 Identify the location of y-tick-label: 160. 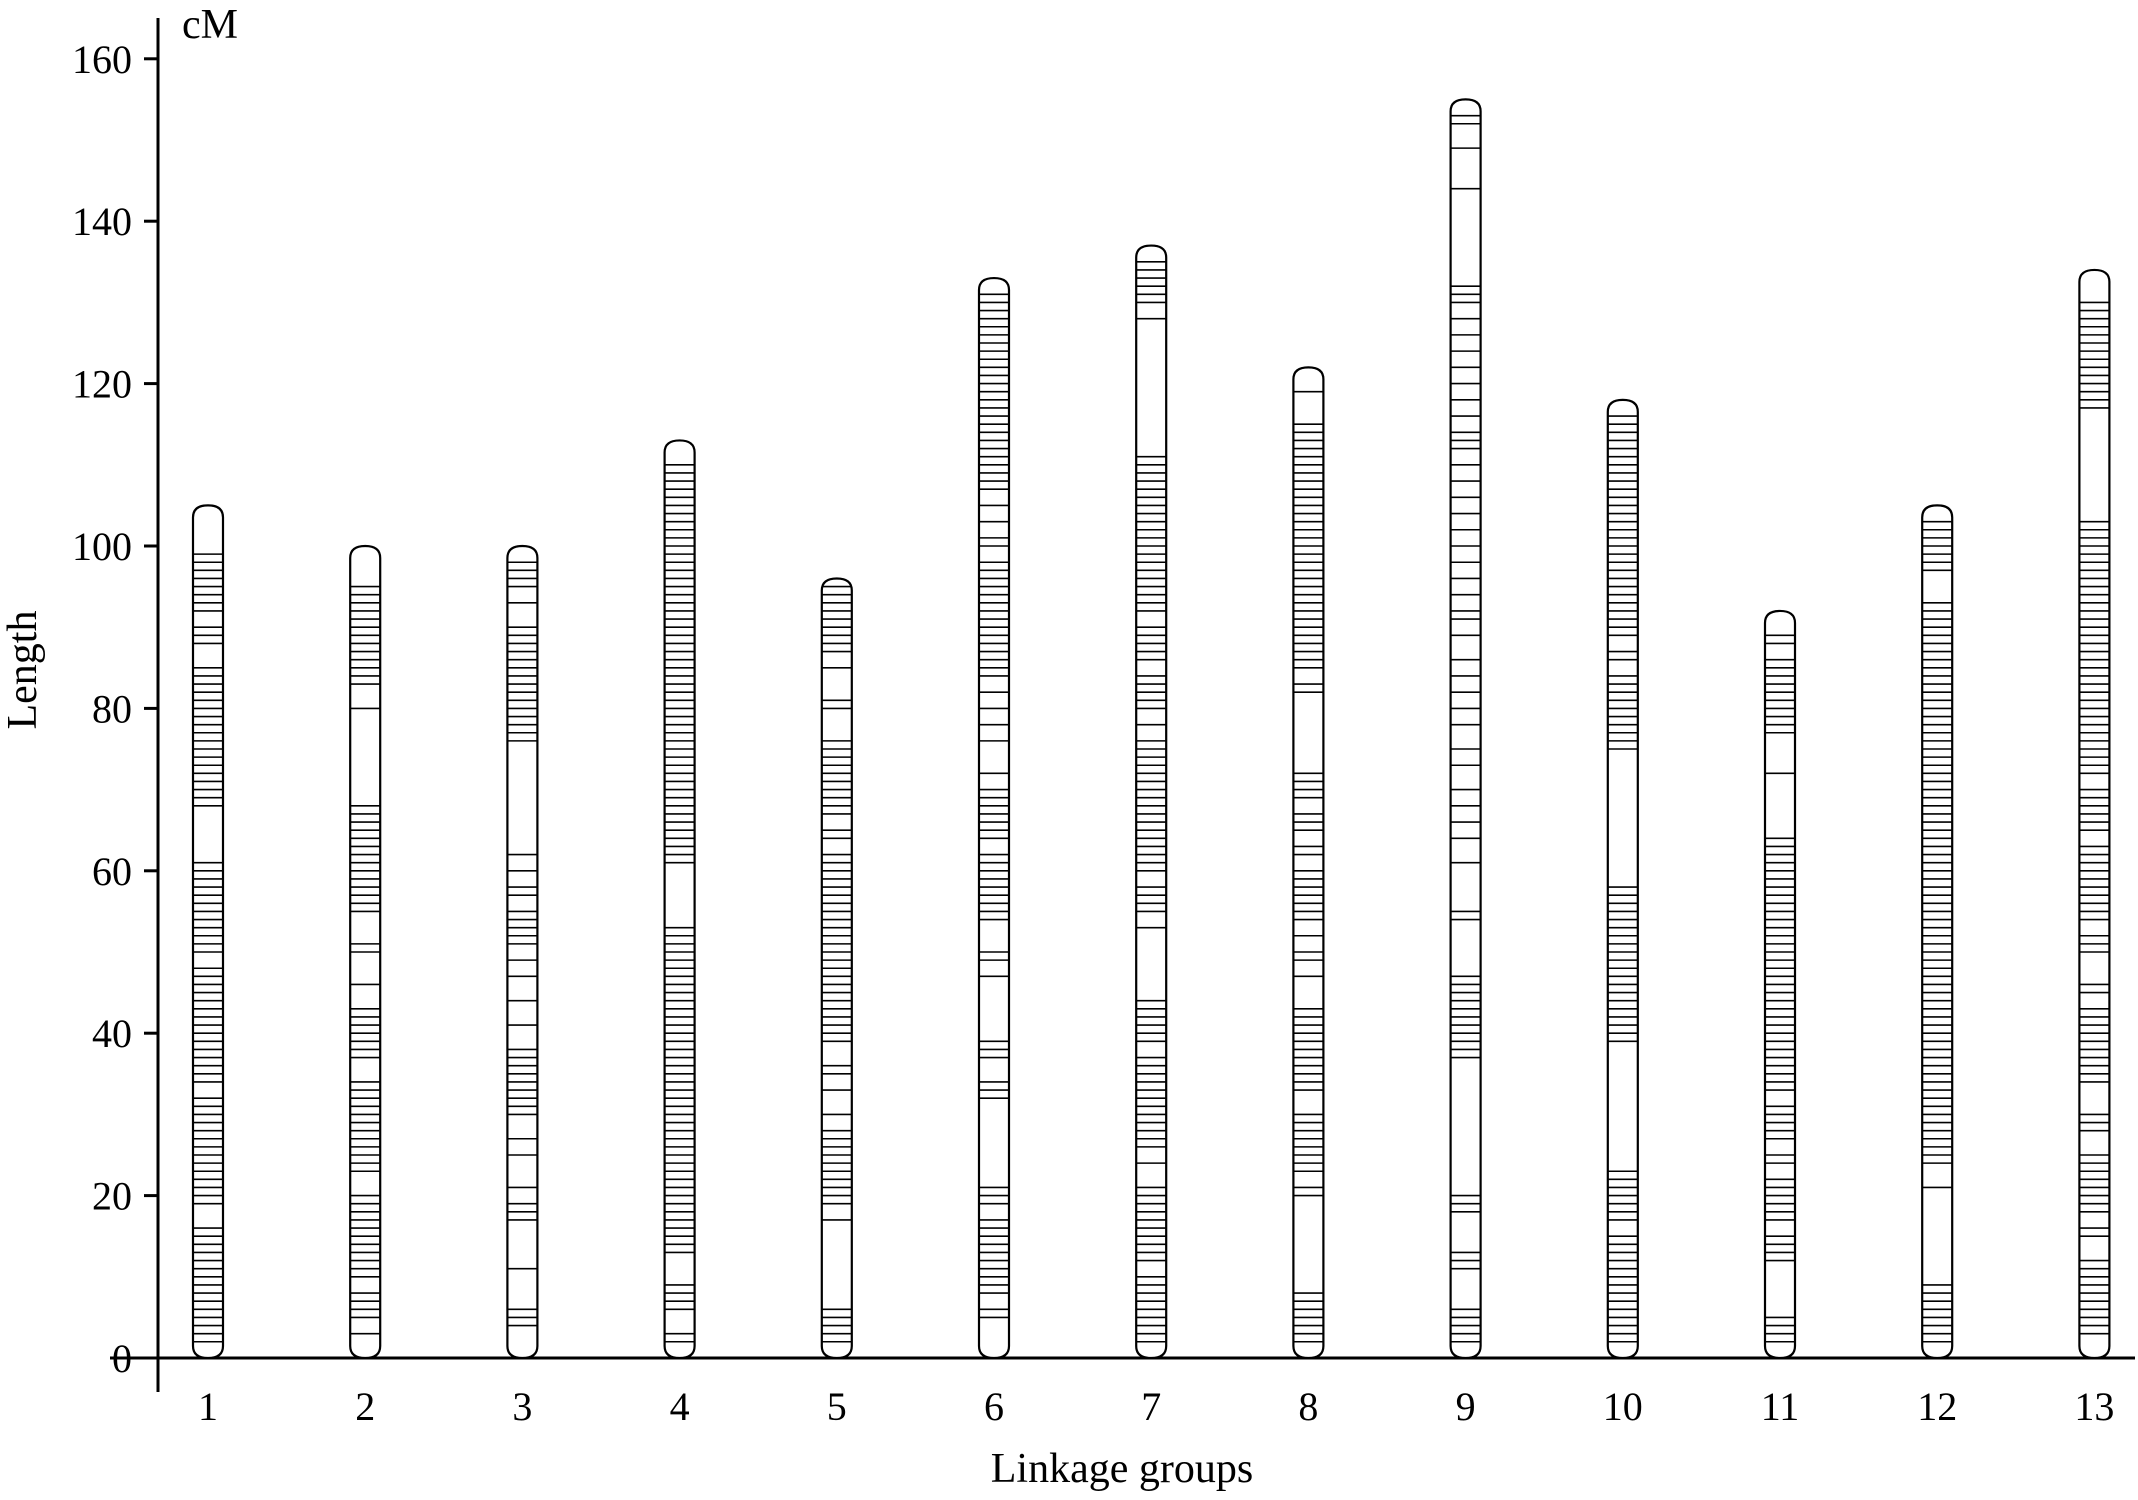
(102, 59).